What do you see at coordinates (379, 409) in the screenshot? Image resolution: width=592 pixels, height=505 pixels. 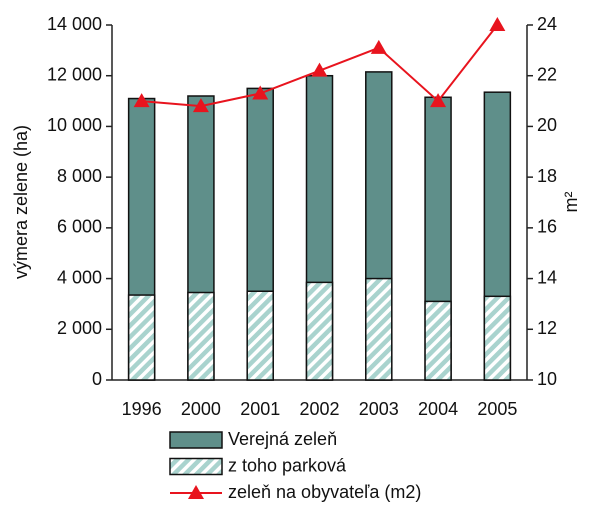 I see `x-tick-label: 2003` at bounding box center [379, 409].